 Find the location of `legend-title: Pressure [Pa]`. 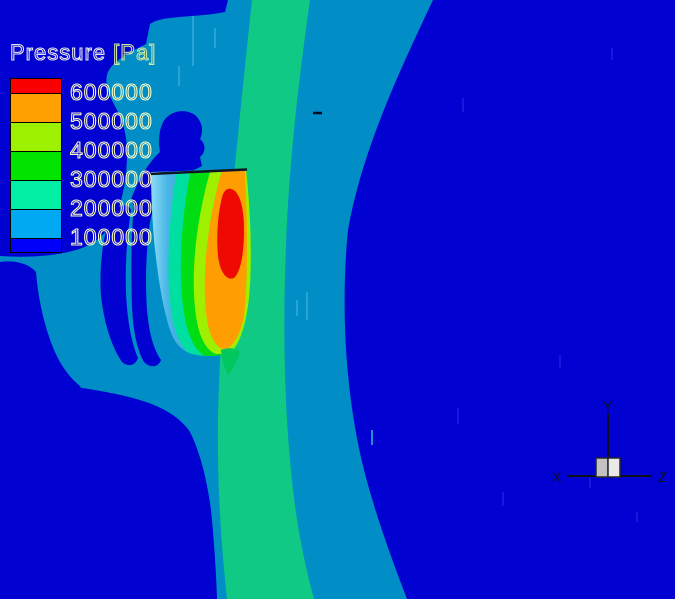

legend-title: Pressure [Pa] is located at coordinates (109, 52).